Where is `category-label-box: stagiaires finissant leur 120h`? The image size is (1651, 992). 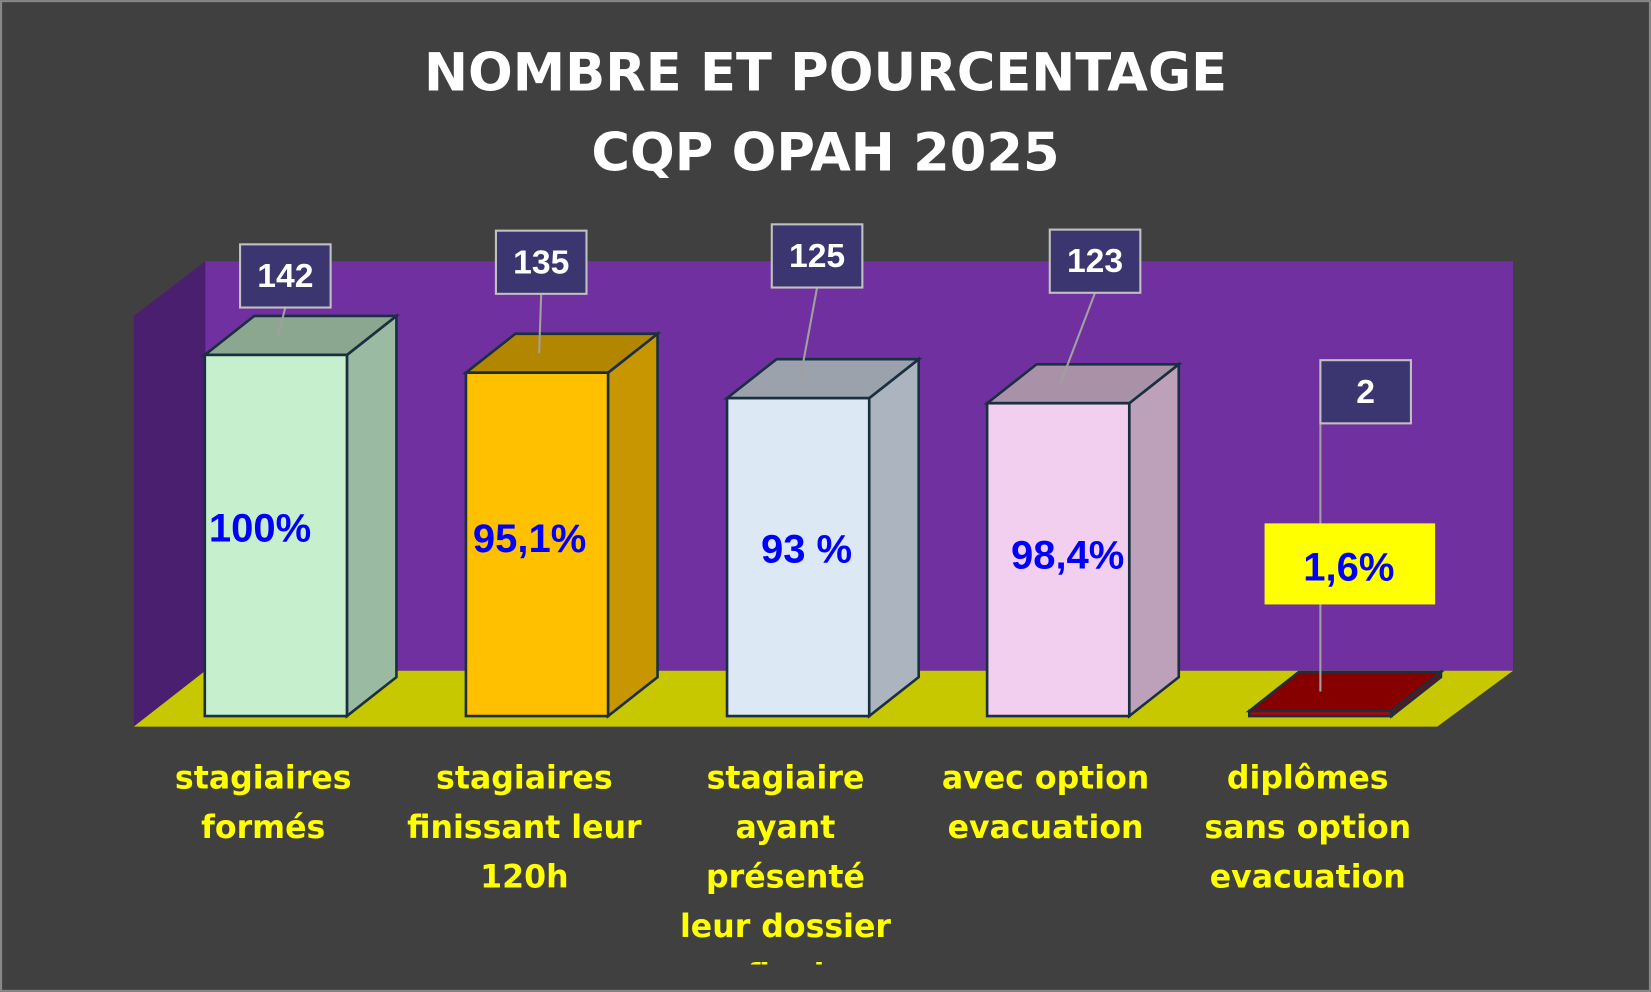
category-label-box: stagiaires finissant leur 120h is located at coordinates (524, 828).